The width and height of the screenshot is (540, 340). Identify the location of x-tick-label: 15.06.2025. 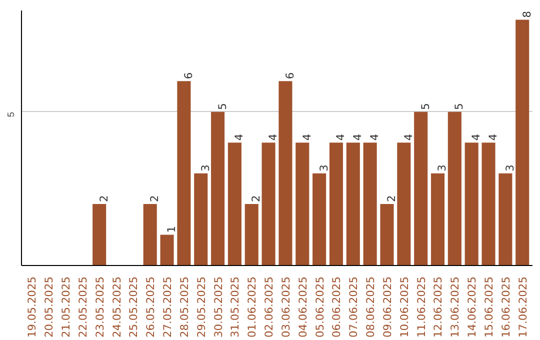
(489, 307).